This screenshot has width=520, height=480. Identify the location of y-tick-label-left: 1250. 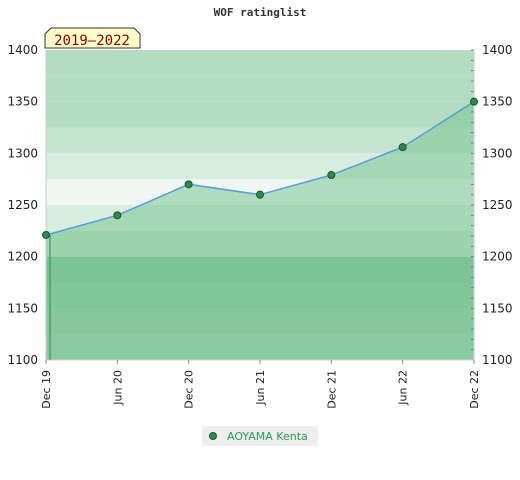
(22, 205).